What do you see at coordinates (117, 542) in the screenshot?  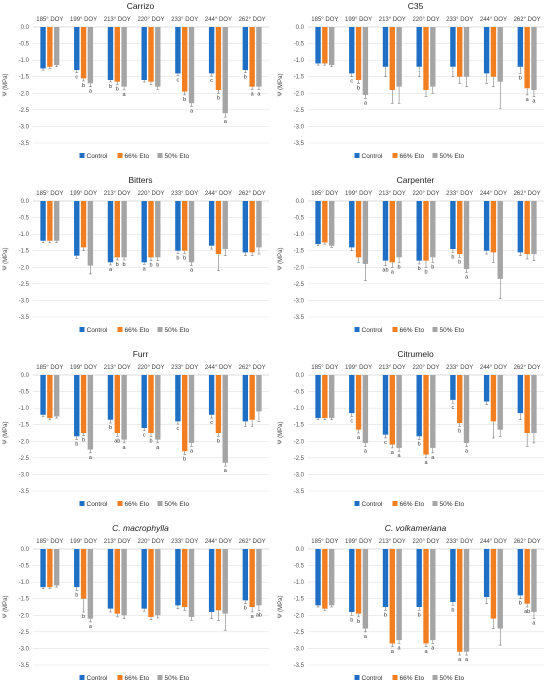 I see `category-label: 213° DOY` at bounding box center [117, 542].